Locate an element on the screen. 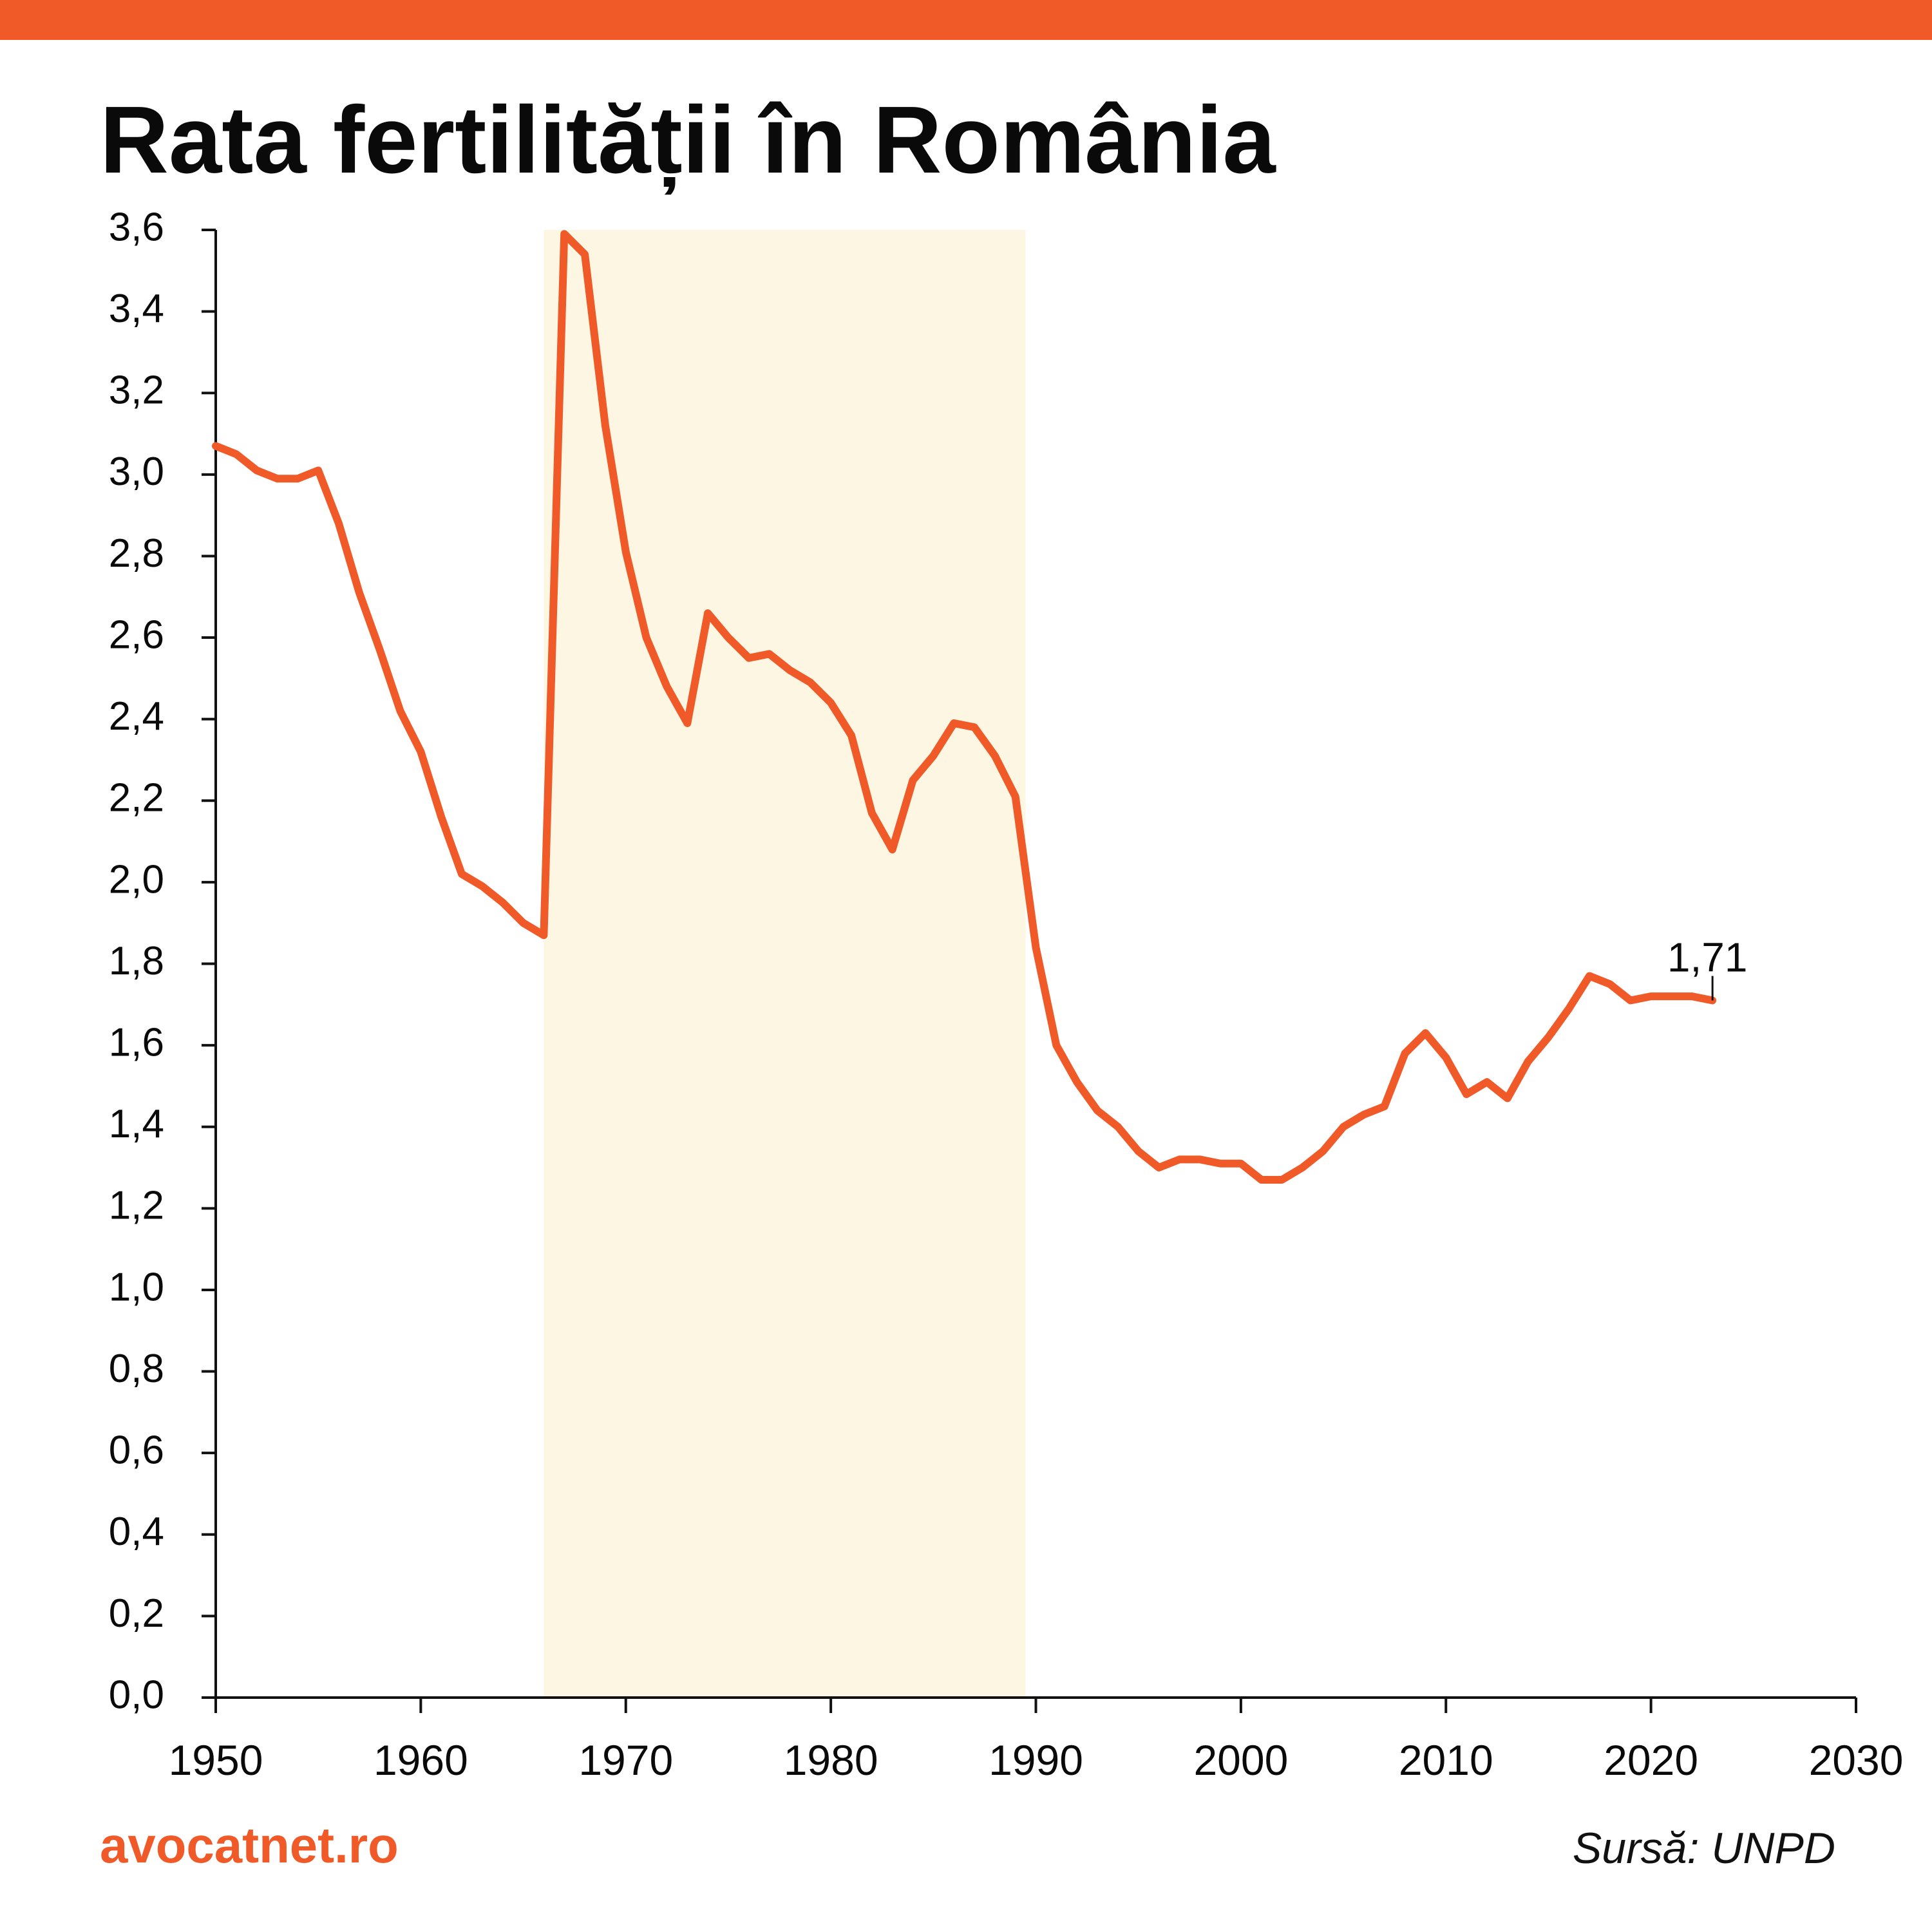 Image resolution: width=1932 pixels, height=1932 pixels. x-tick-label: 1960 is located at coordinates (421, 1760).